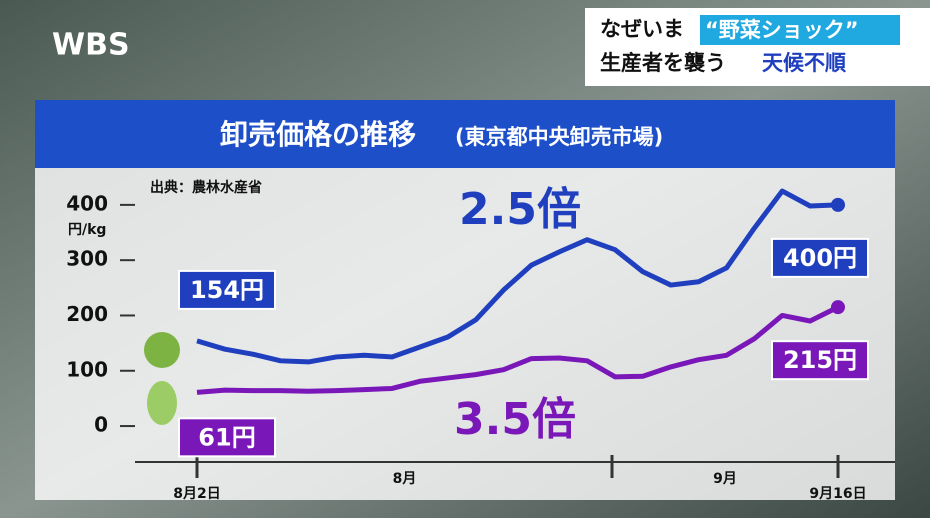  Describe the element at coordinates (663, 63) in the screenshot. I see `headline: 生産者を襲う` at that location.